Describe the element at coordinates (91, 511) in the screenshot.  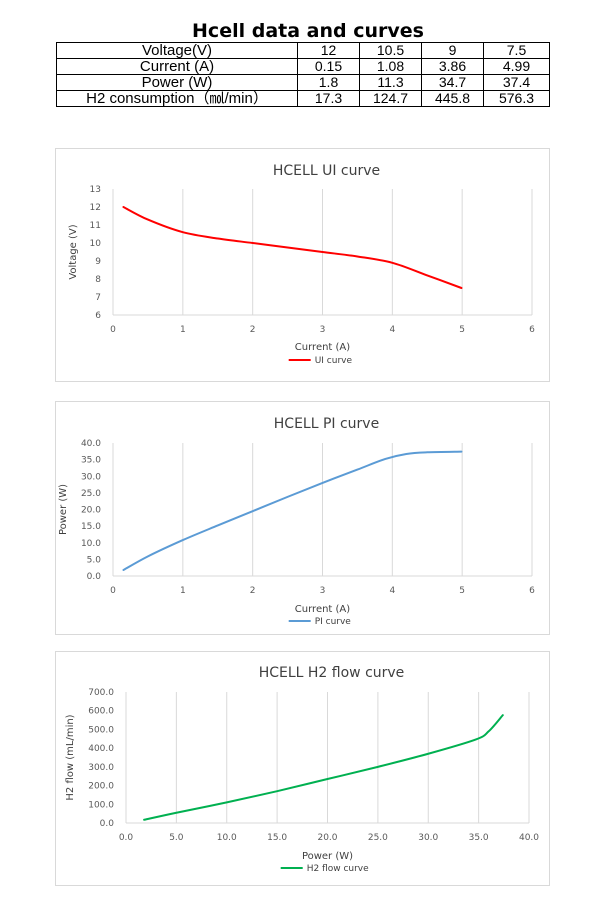
I see `y-tick-label: 20.0` at that location.